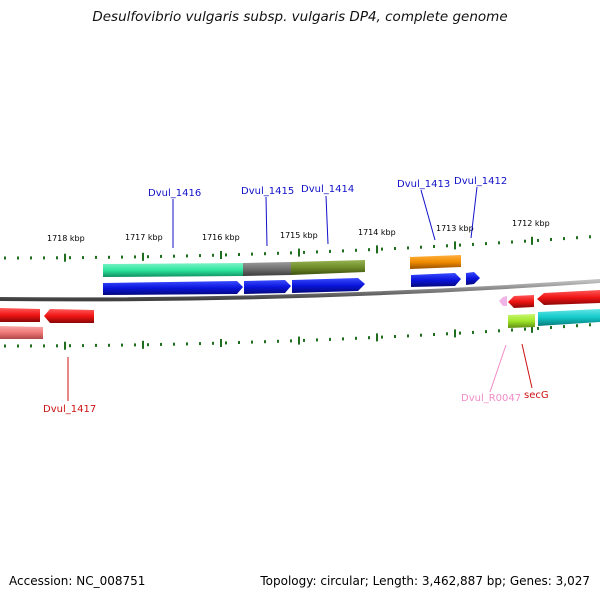  I want to click on scale-label-1712kbp: 1712 kbp, so click(531, 223).